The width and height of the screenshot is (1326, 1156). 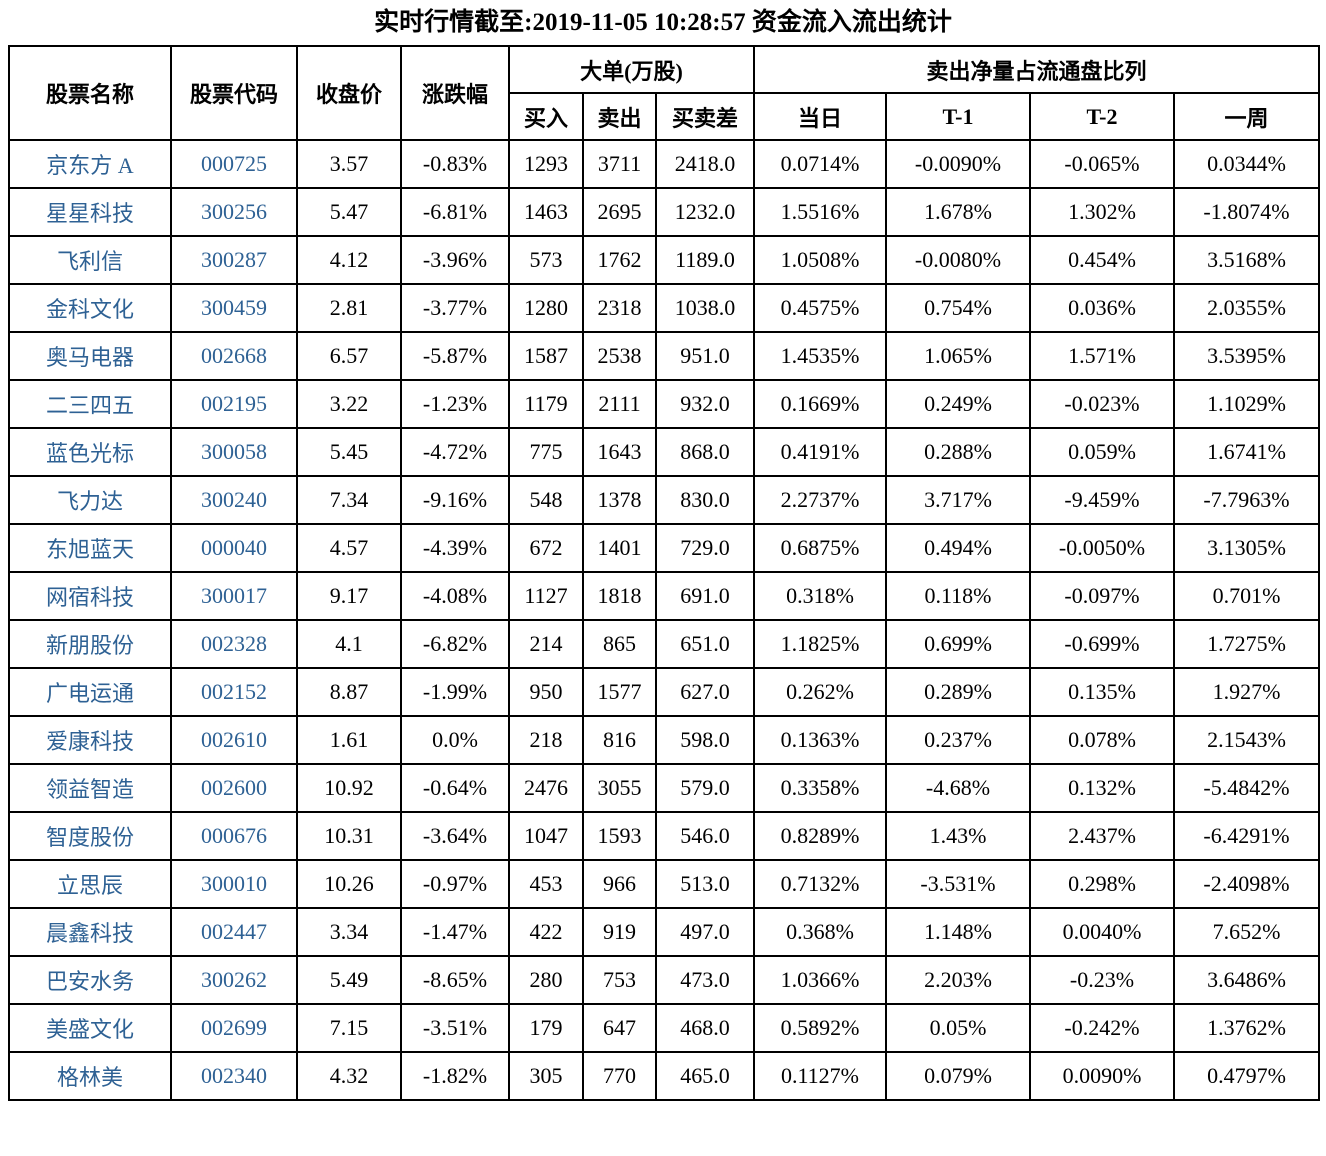 I want to click on today-cell: 1.4535%, so click(x=820, y=356).